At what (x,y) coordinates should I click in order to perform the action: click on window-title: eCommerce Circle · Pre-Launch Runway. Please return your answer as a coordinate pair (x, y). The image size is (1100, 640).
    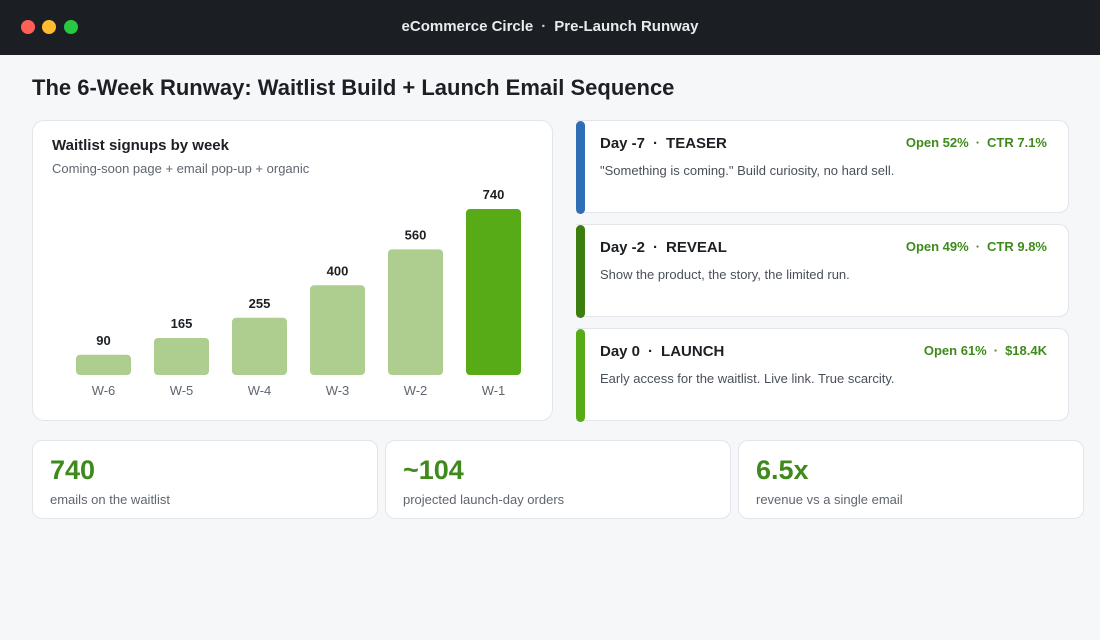
    Looking at the image, I should click on (550, 26).